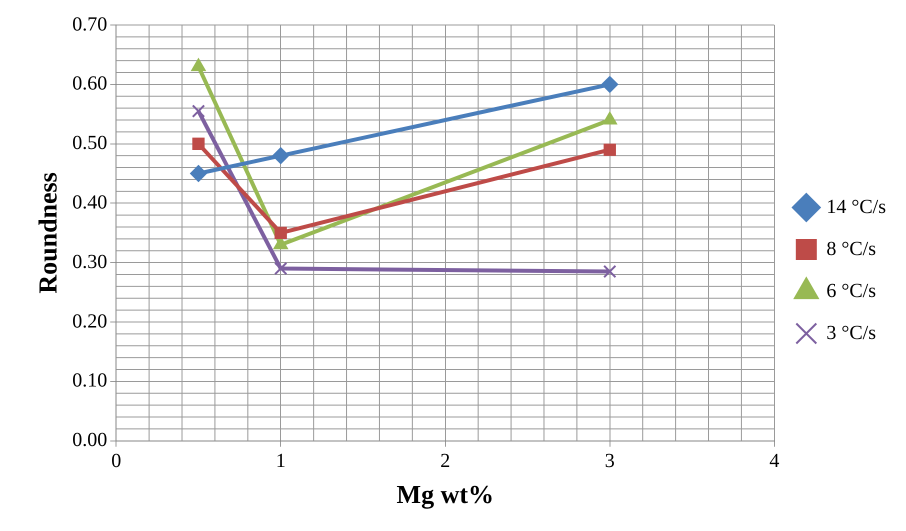 This screenshot has height=531, width=906. What do you see at coordinates (116, 461) in the screenshot?
I see `x-tick-label: 0` at bounding box center [116, 461].